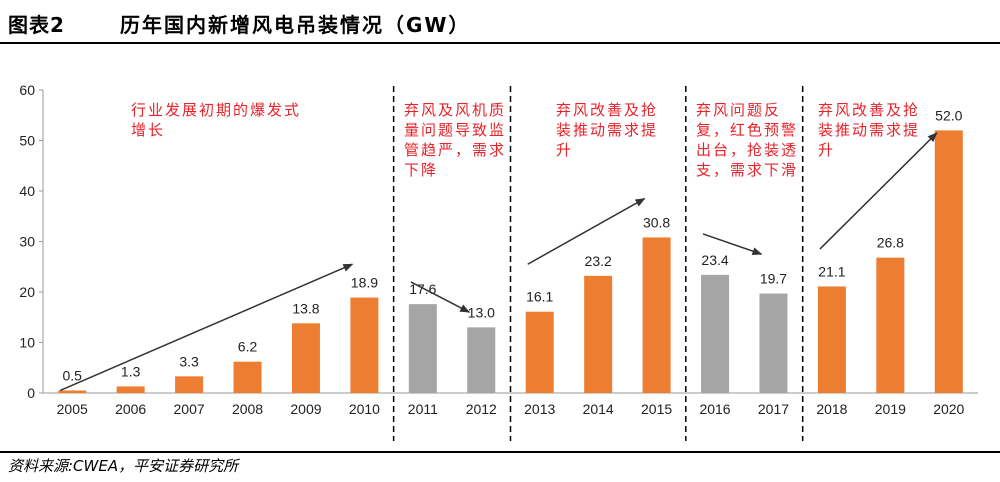 Image resolution: width=1000 pixels, height=482 pixels. I want to click on bar-2010, so click(364, 345).